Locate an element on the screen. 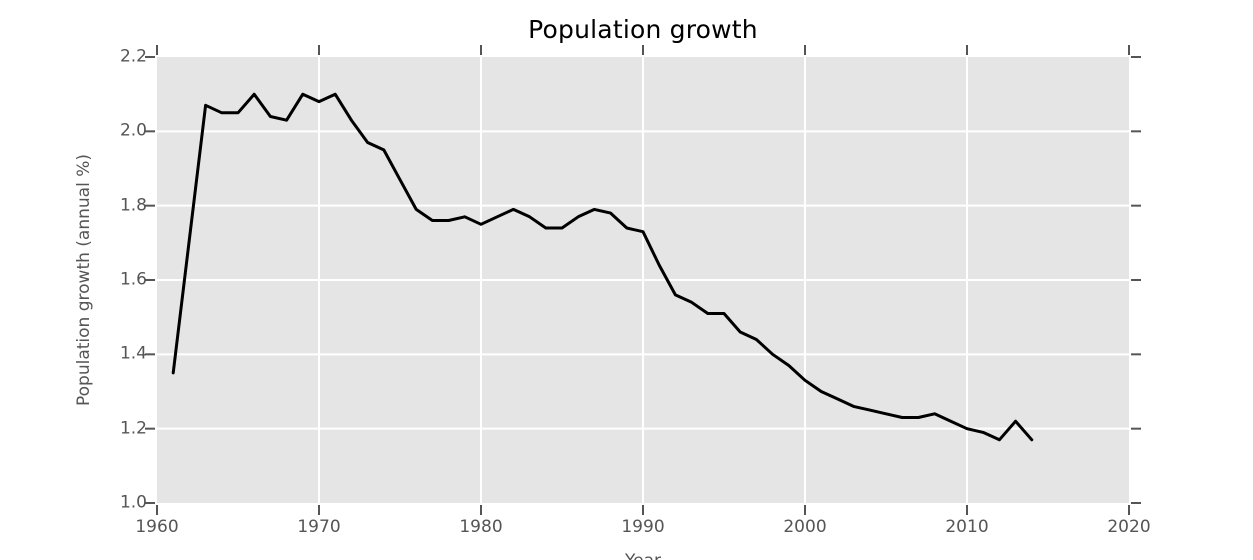  x-tick-label: 1990 is located at coordinates (643, 527).